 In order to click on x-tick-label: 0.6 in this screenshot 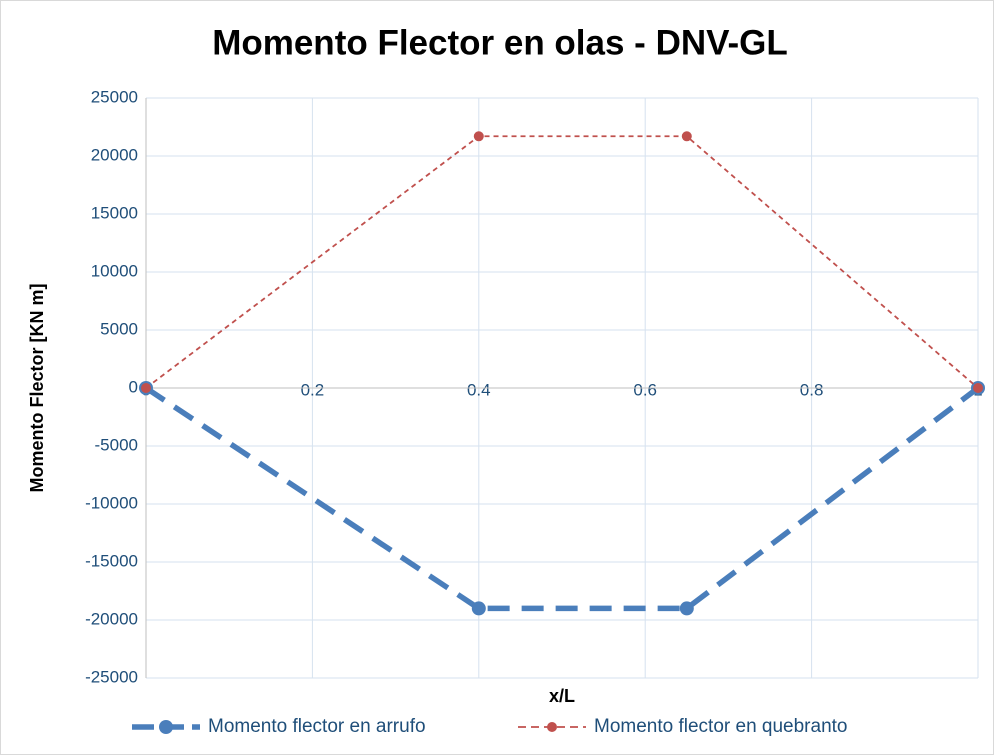, I will do `click(645, 389)`.